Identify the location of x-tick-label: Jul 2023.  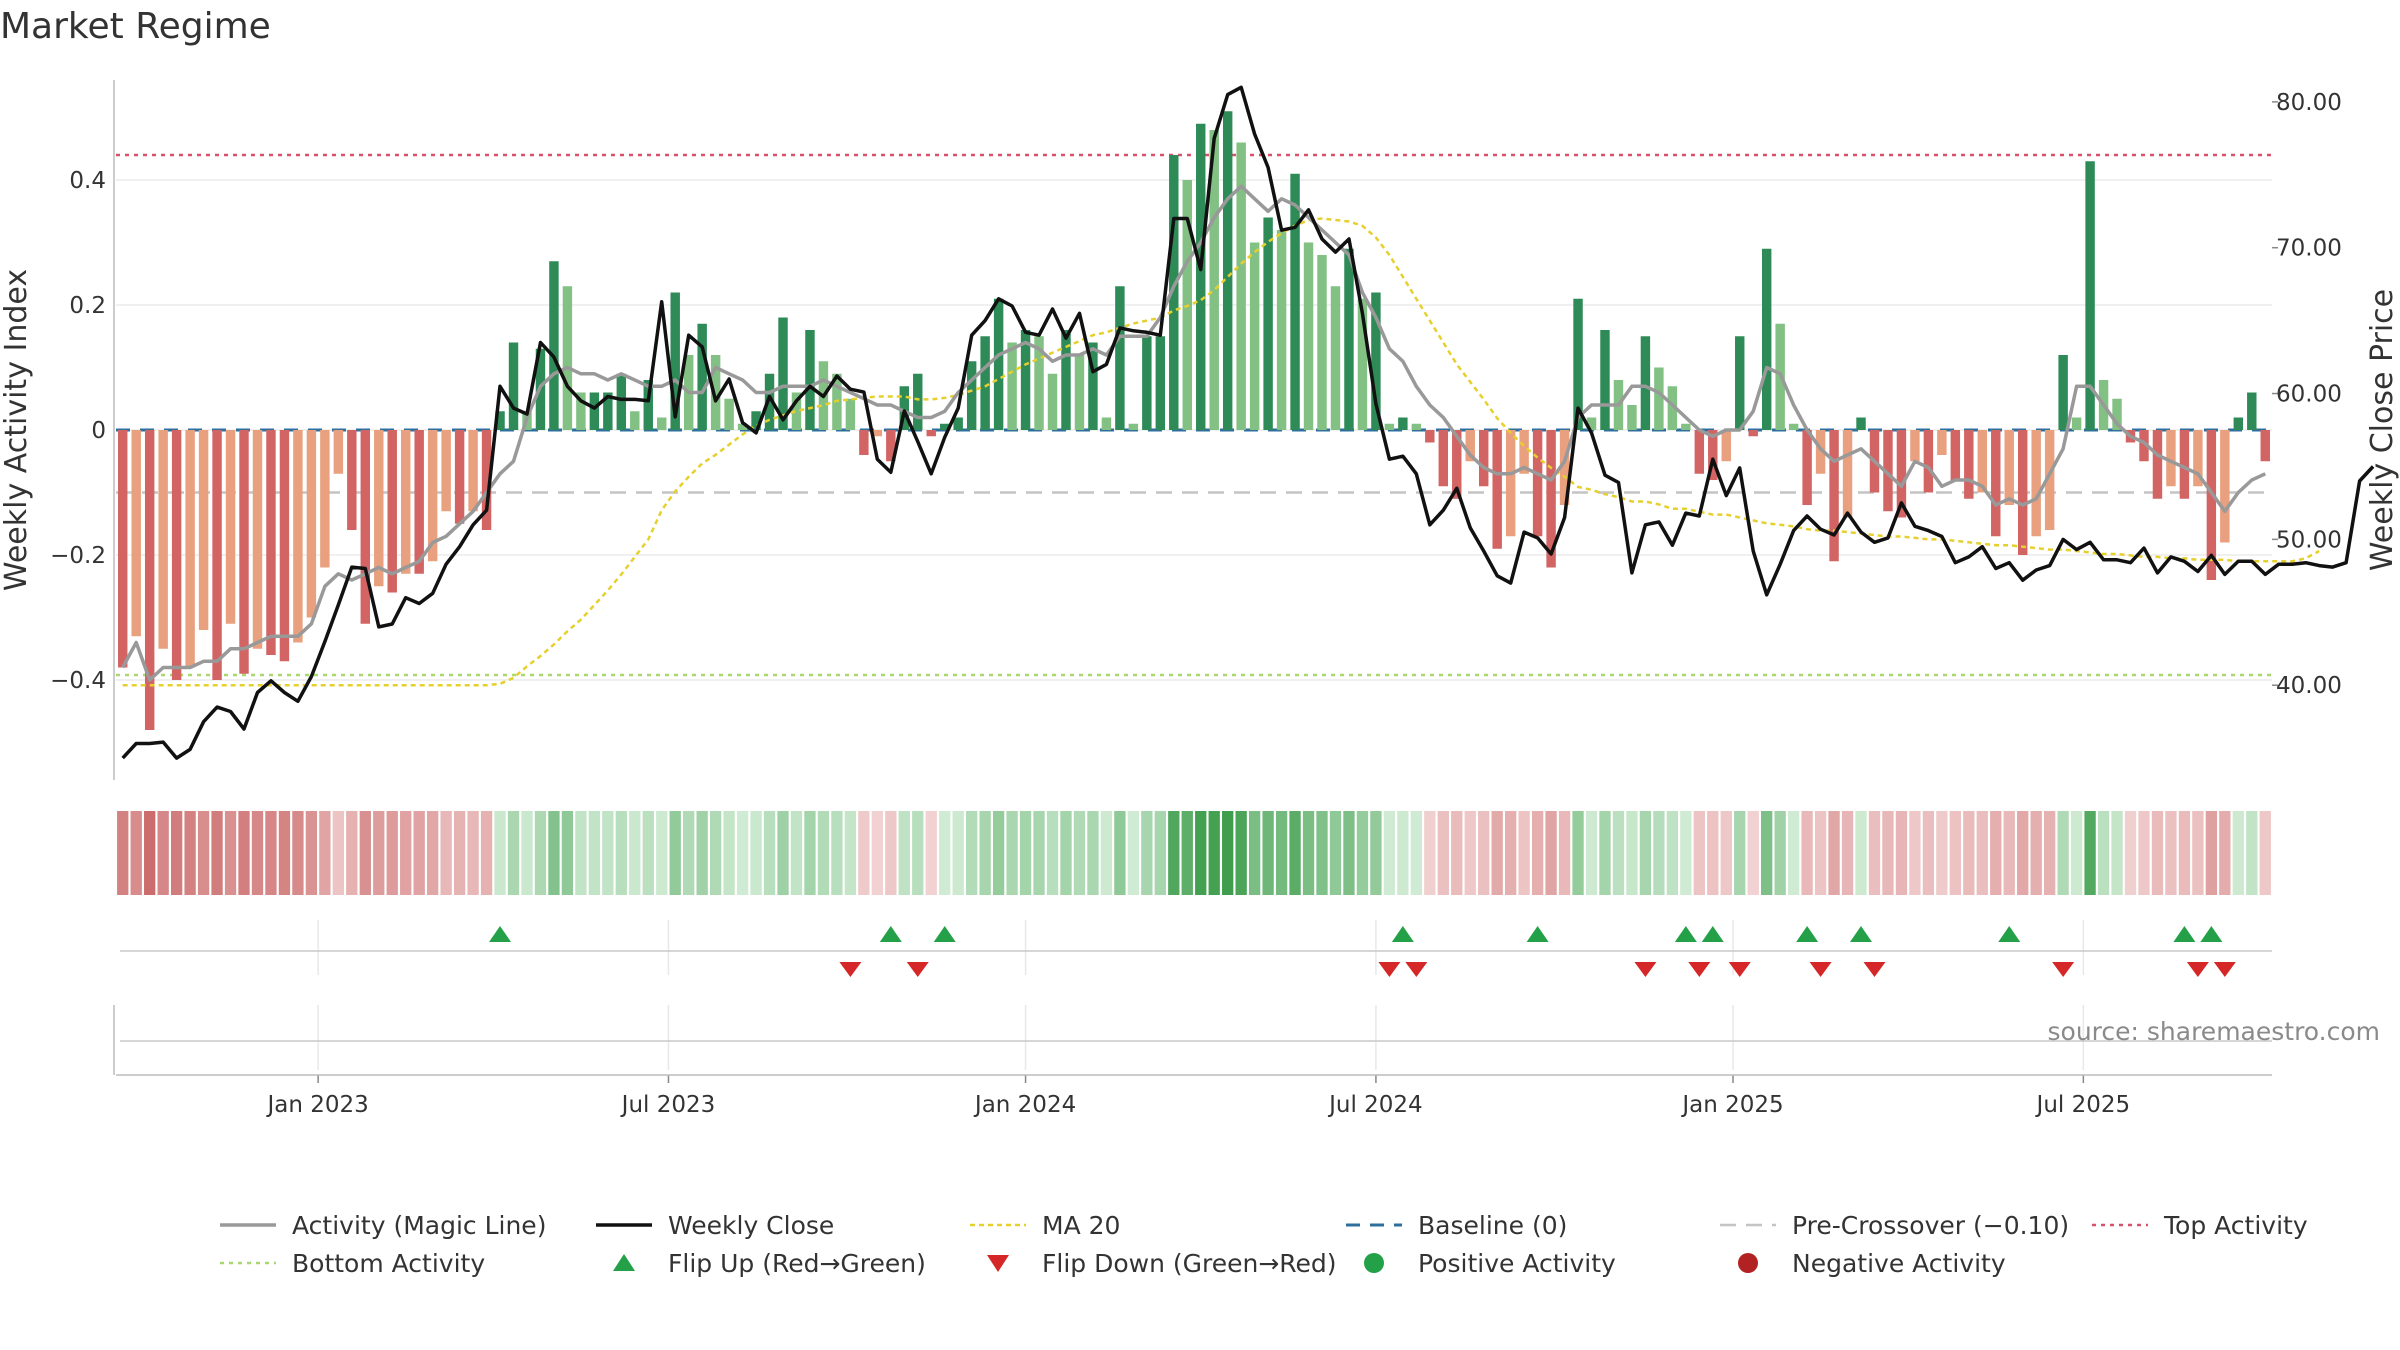
(668, 1105).